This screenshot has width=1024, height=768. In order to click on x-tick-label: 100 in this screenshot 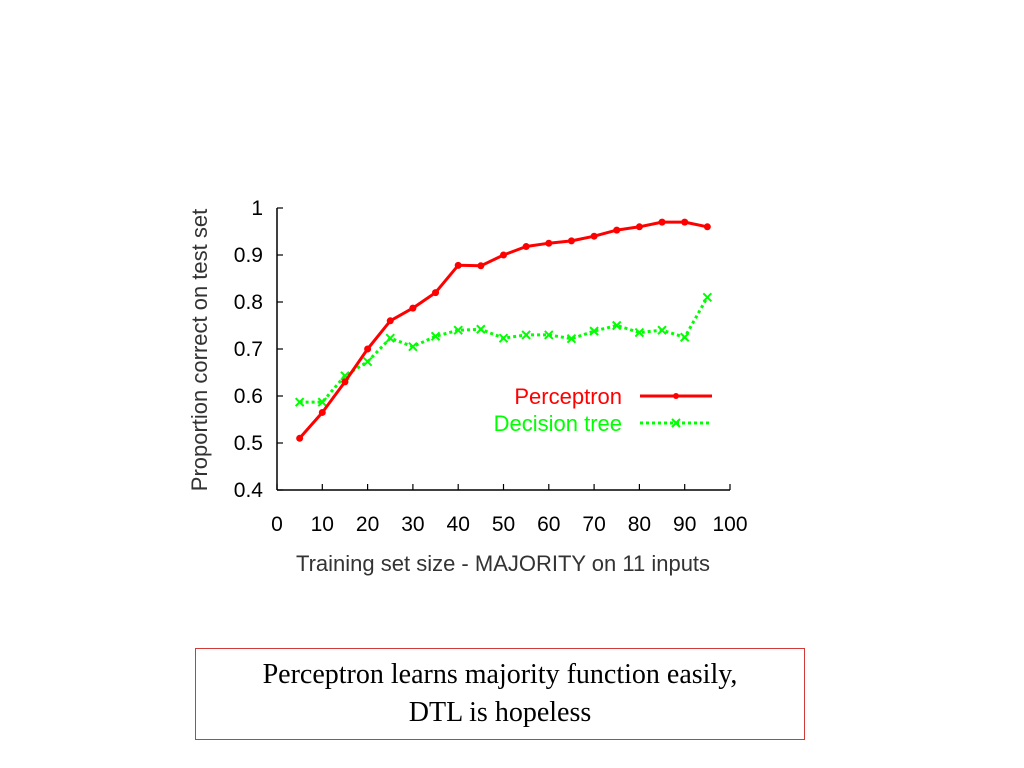, I will do `click(729, 524)`.